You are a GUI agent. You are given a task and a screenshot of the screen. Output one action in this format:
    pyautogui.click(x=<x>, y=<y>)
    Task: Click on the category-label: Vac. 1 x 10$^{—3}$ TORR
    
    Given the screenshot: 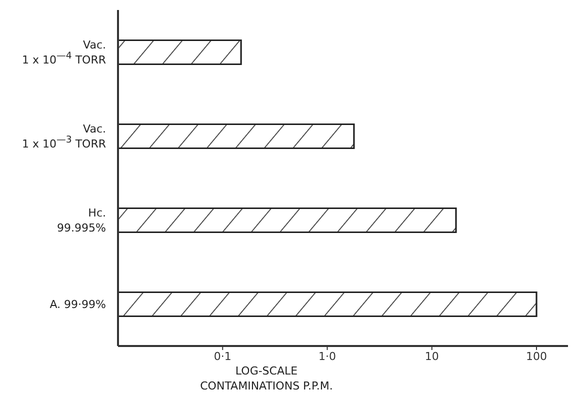 What is the action you would take?
    pyautogui.click(x=64, y=136)
    